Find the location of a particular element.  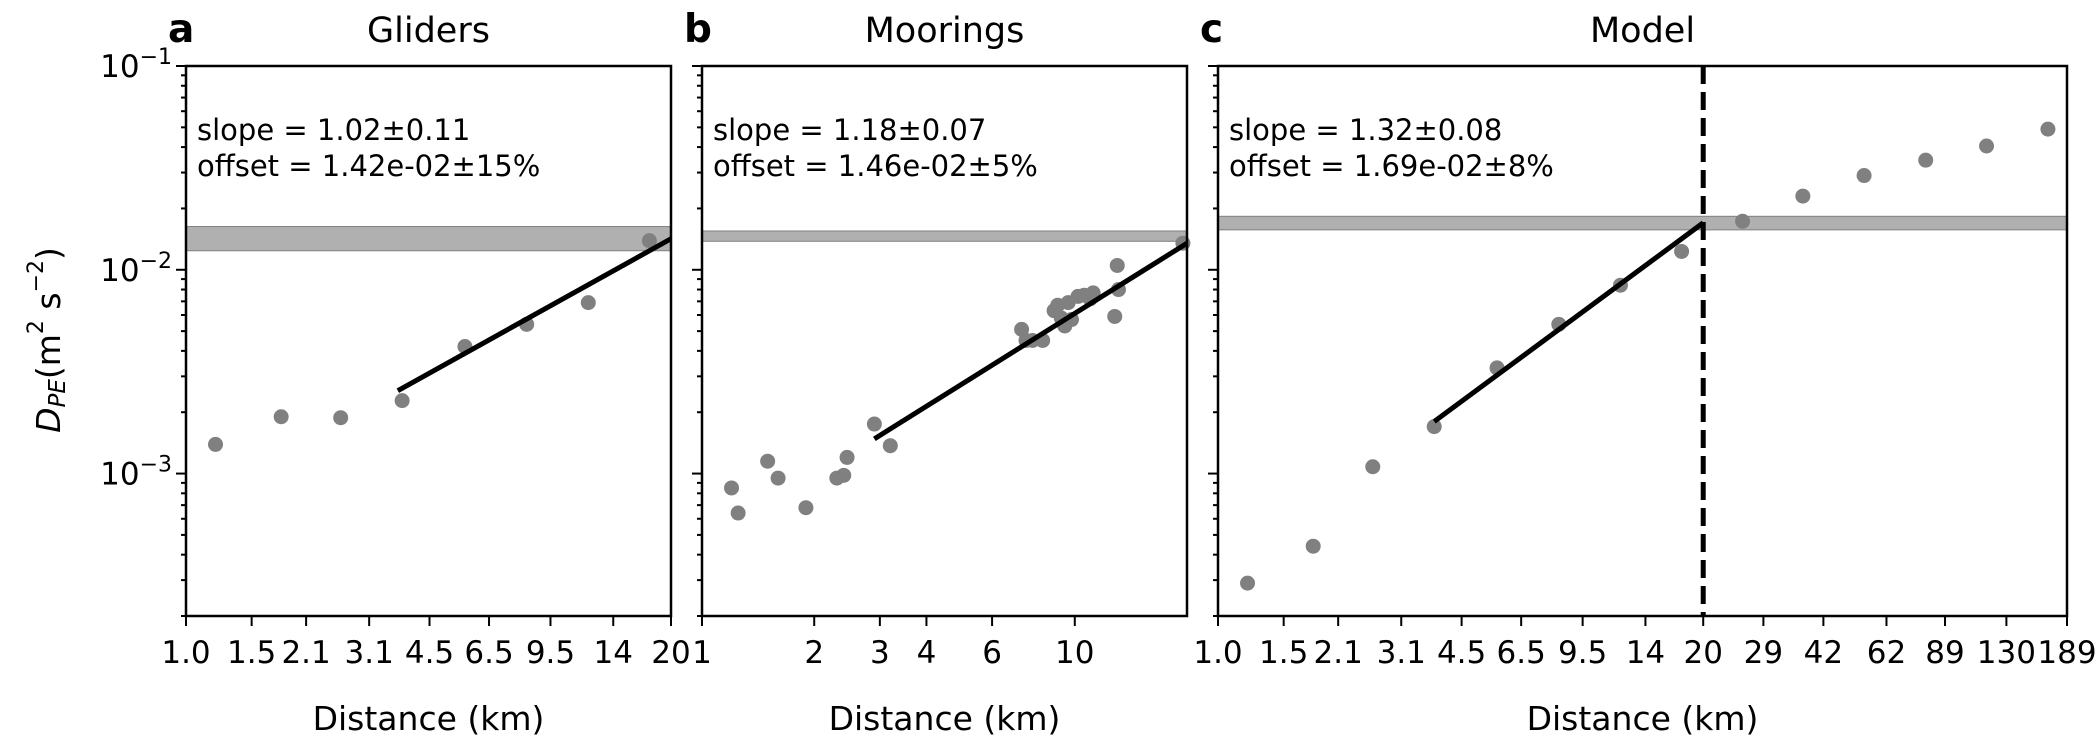

y-tick-label: 10⁻² is located at coordinates (136, 269).